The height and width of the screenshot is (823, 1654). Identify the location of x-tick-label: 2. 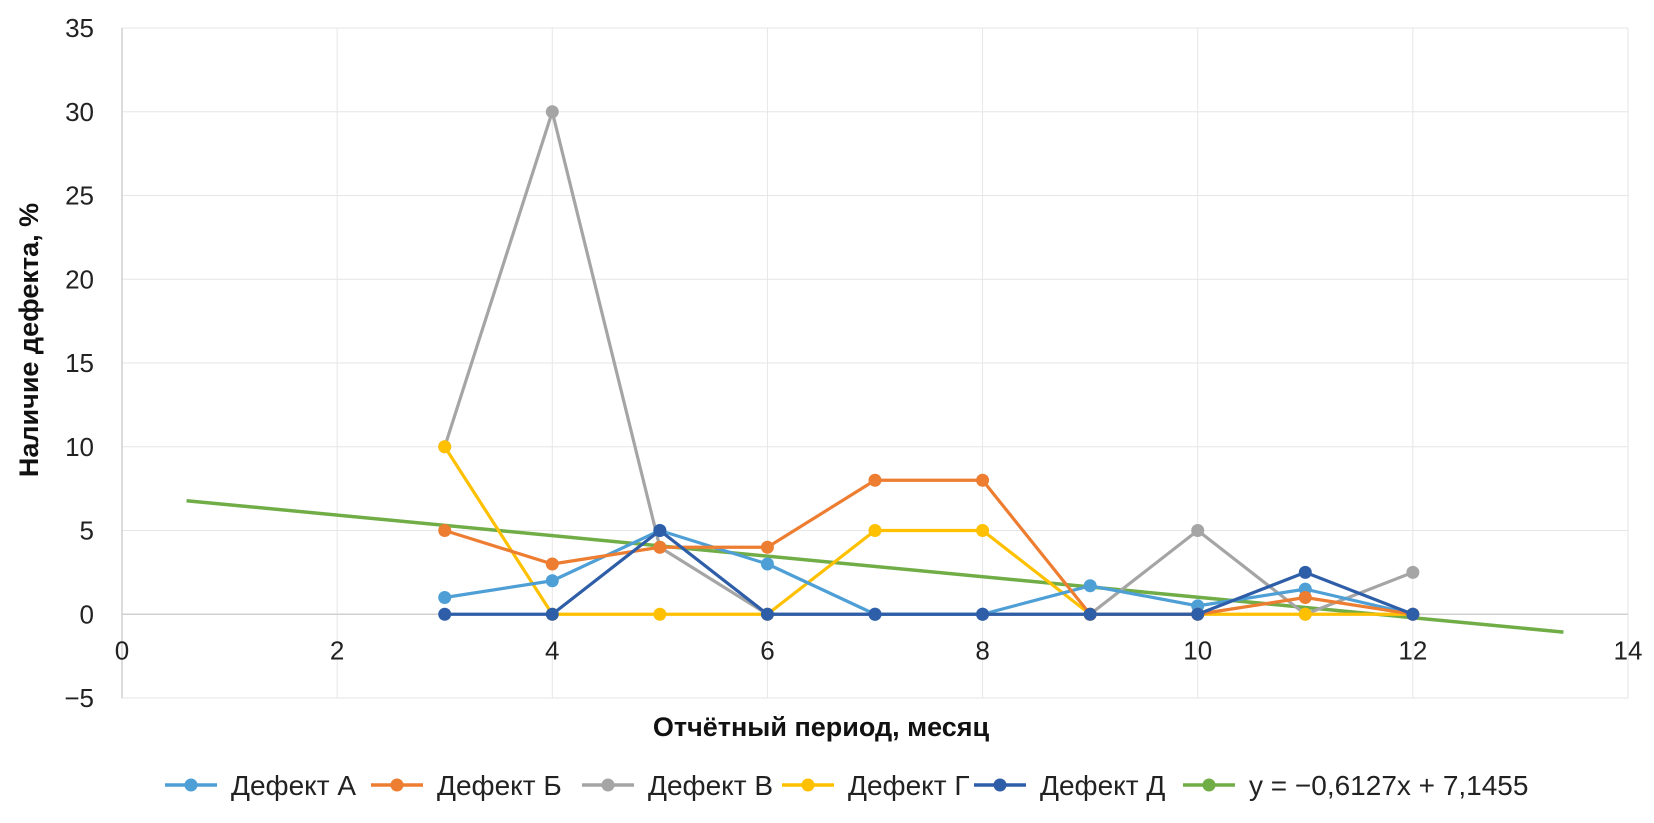
(337, 650).